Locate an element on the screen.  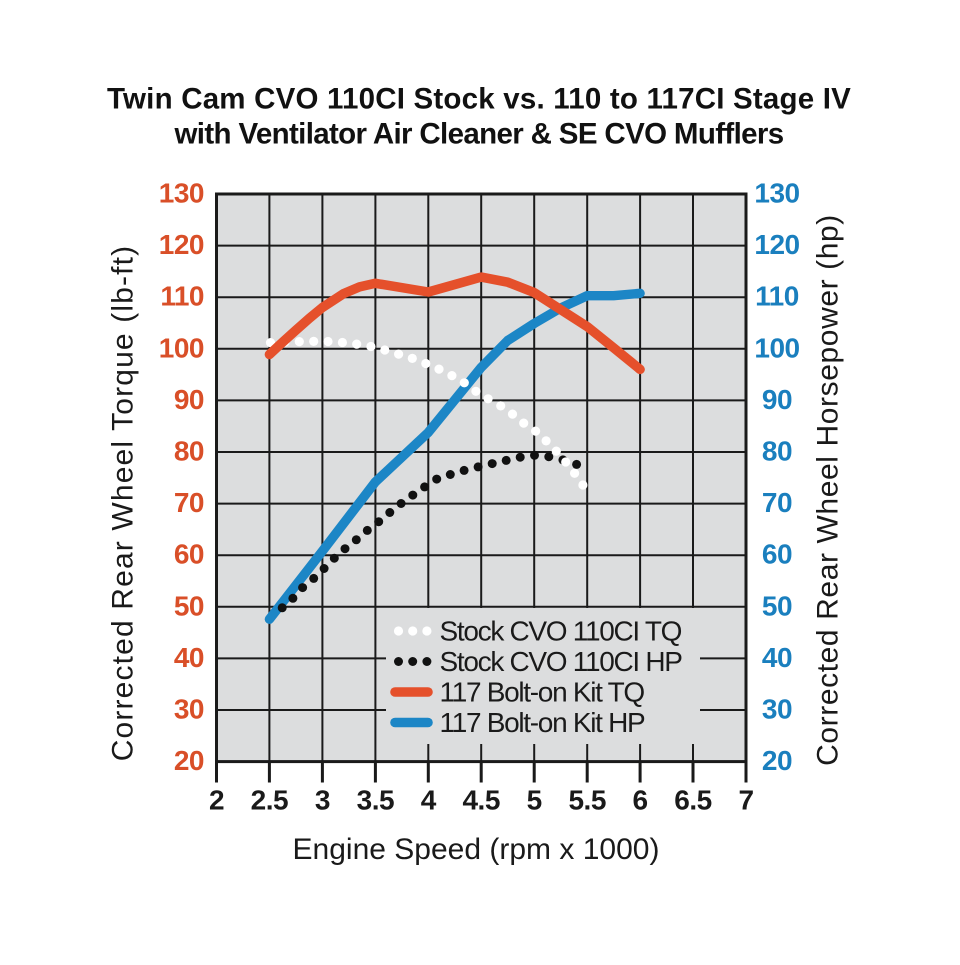
svg-text: 4.5 is located at coordinates (480, 800).